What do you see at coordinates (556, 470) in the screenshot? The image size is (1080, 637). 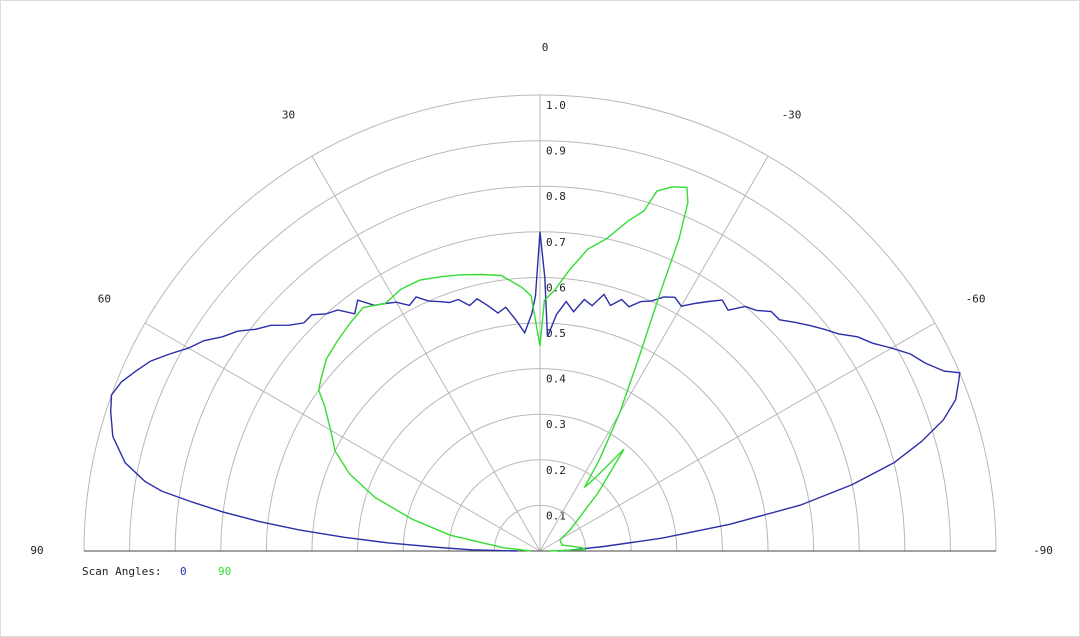 I see `r-tick-label: 0.2` at bounding box center [556, 470].